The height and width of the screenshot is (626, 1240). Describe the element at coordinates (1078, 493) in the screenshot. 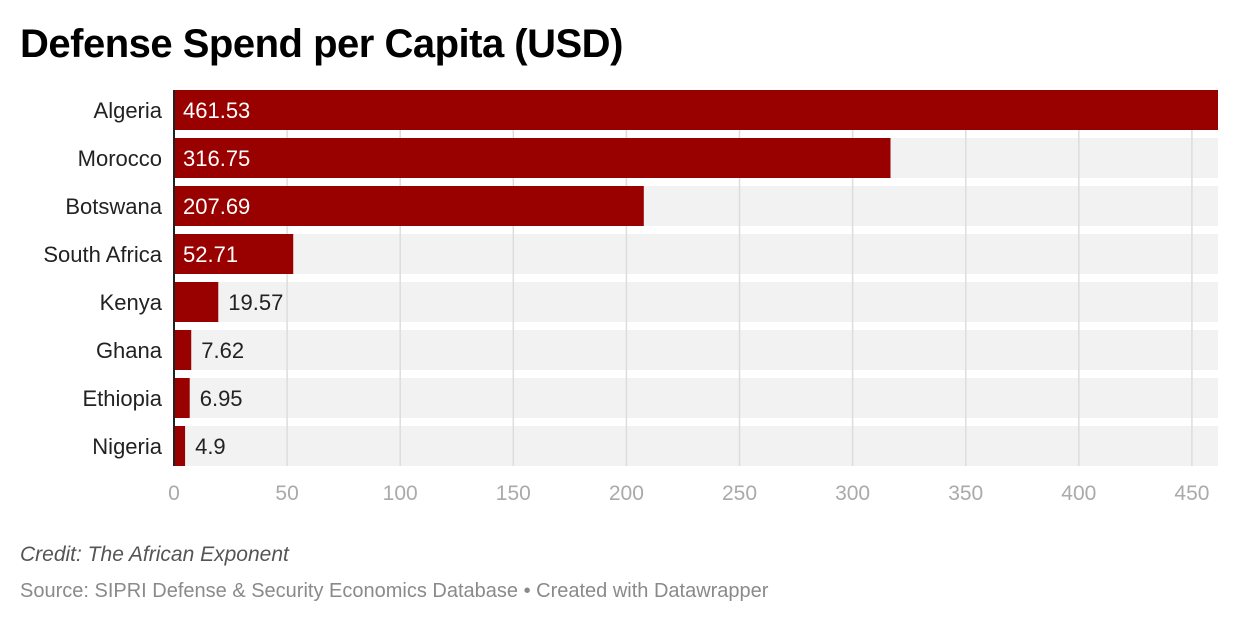

I see `x-tick-label: 400` at that location.